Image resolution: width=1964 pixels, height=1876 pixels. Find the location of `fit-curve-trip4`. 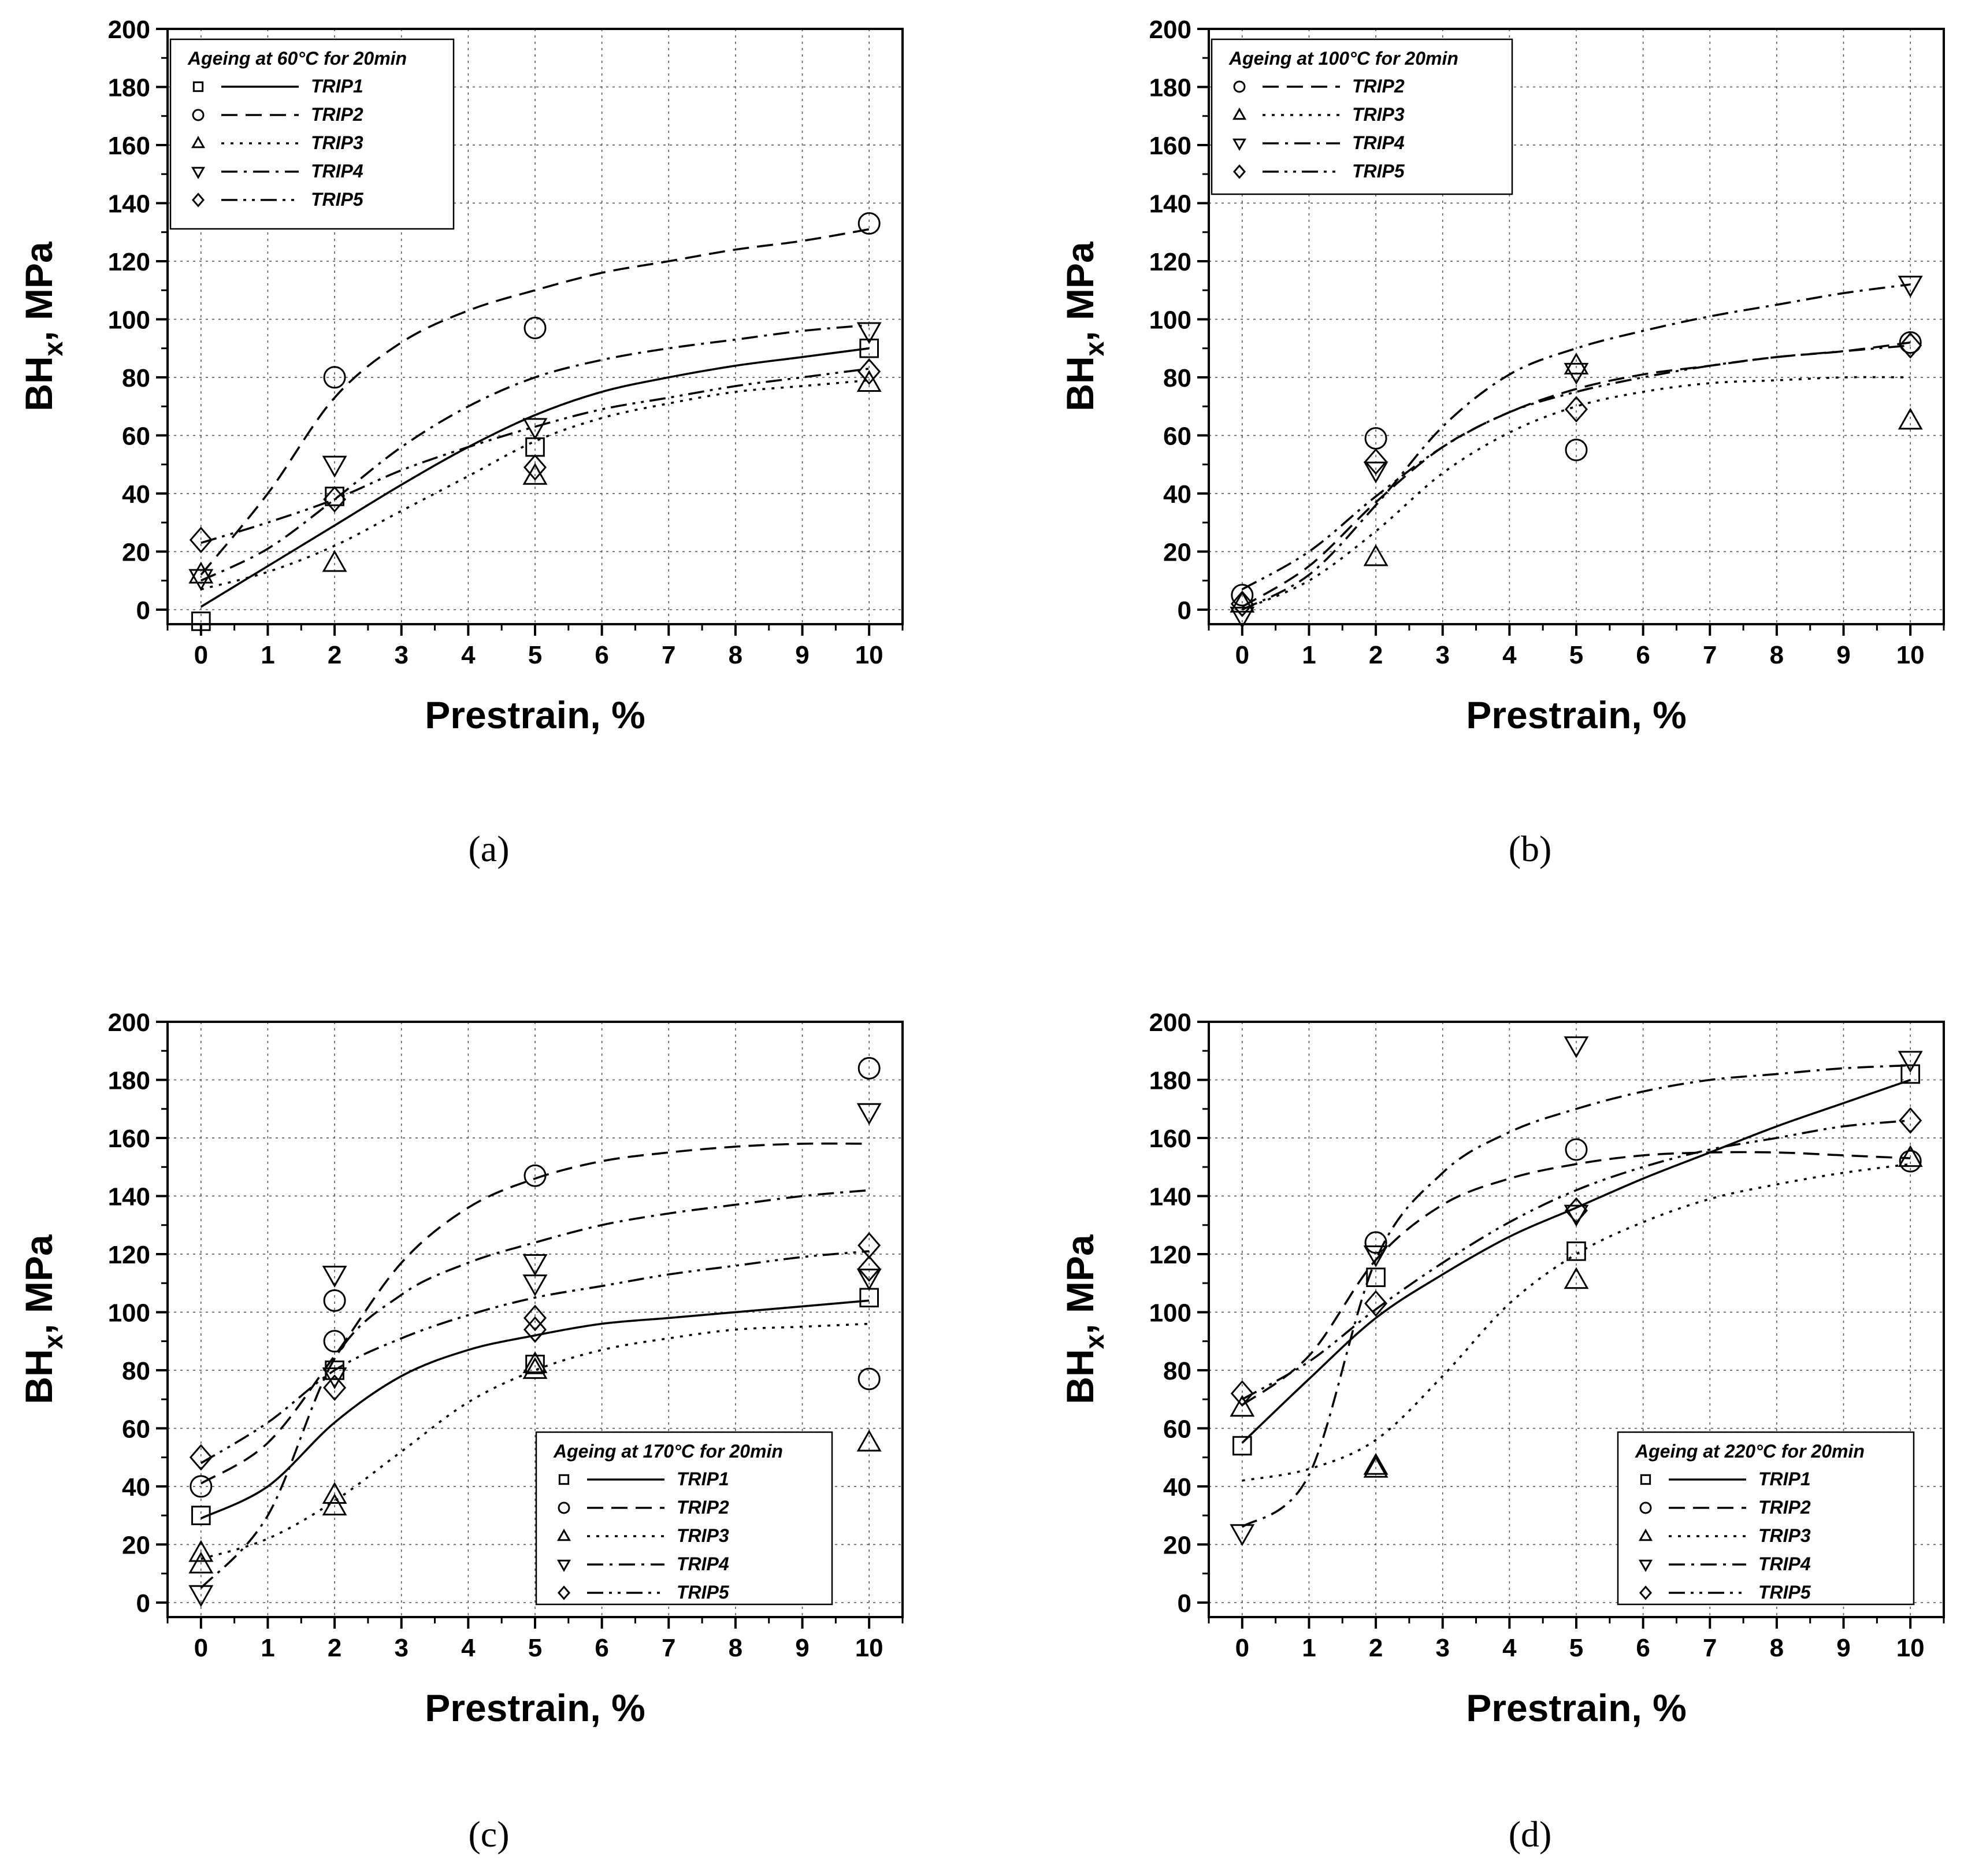

fit-curve-trip4 is located at coordinates (1576, 1296).